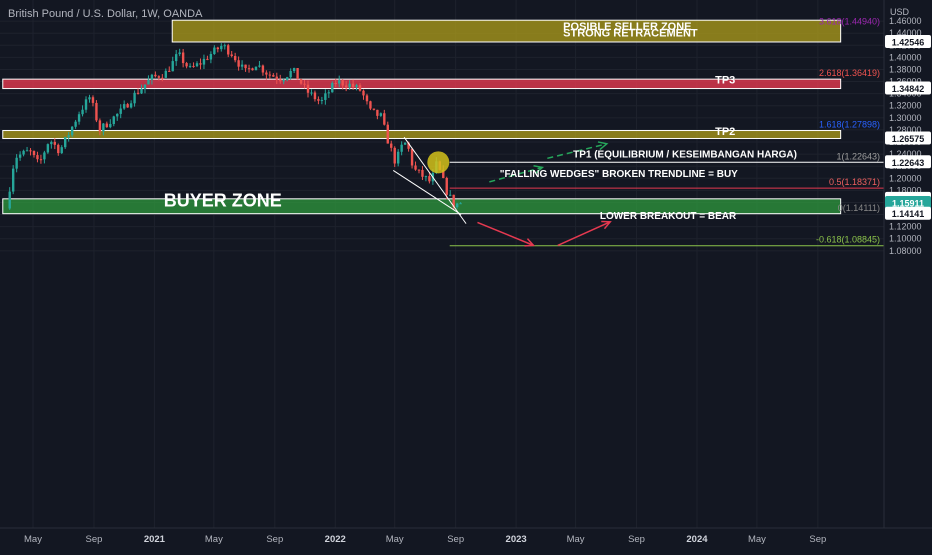  What do you see at coordinates (908, 214) in the screenshot?
I see `price-tag-label: 1.14141` at bounding box center [908, 214].